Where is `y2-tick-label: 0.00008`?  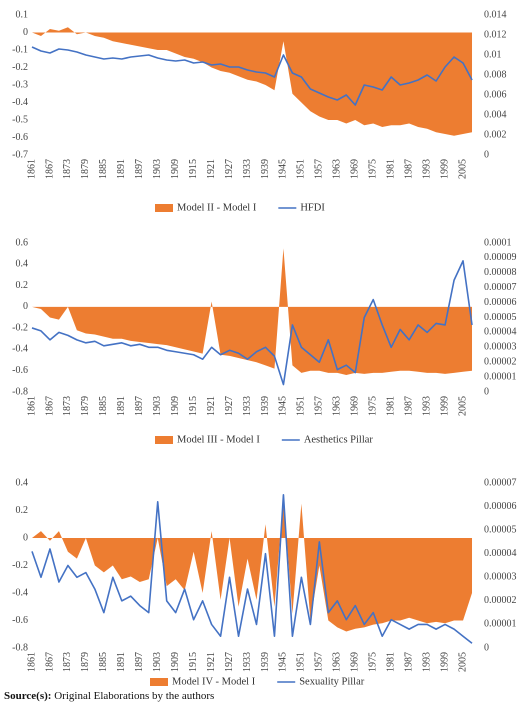
y2-tick-label: 0.00008 is located at coordinates (500, 272).